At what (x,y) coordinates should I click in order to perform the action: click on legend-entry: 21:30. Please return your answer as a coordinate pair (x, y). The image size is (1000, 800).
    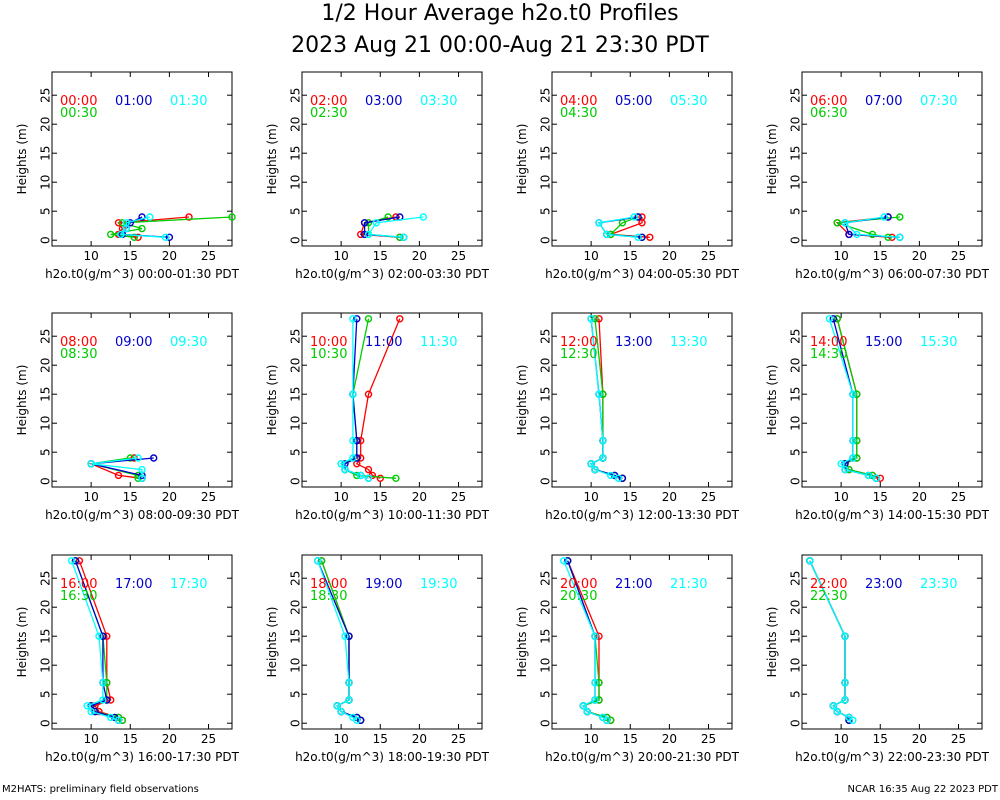
    Looking at the image, I should click on (688, 584).